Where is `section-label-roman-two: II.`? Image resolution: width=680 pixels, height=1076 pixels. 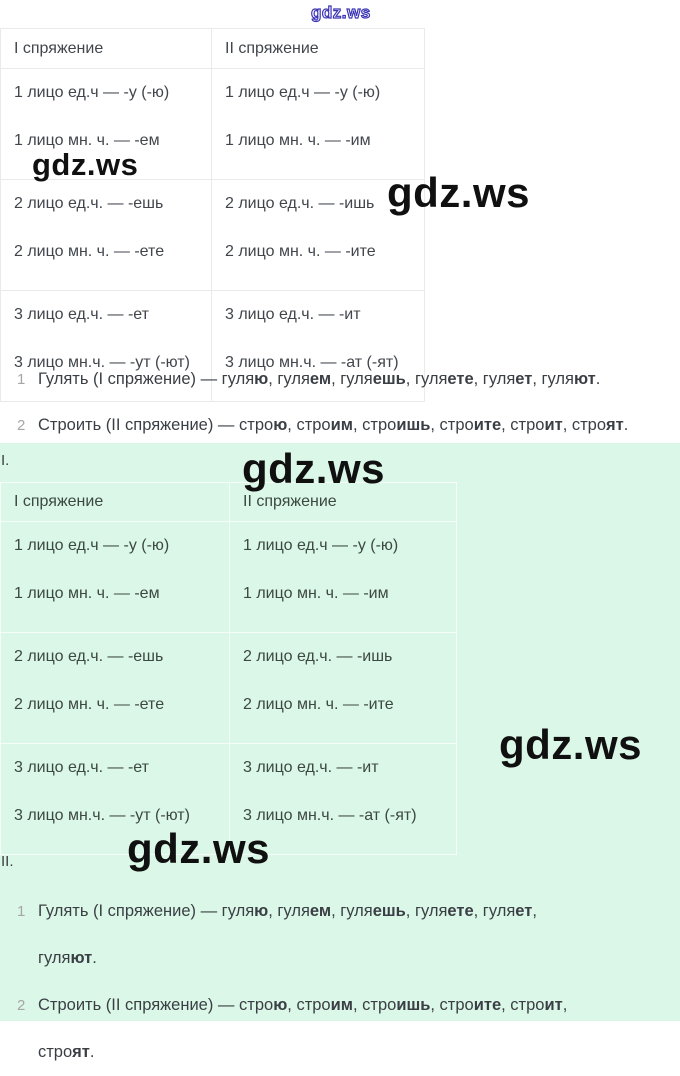 section-label-roman-two: II. is located at coordinates (7, 861).